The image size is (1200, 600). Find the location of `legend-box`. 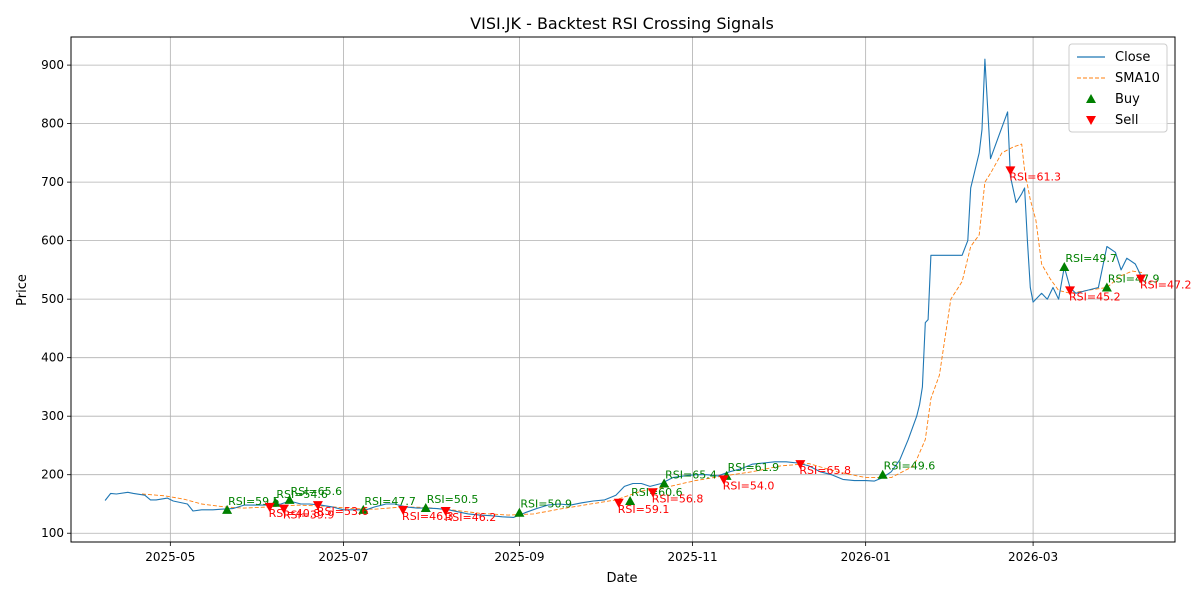

legend-box is located at coordinates (1118, 88).